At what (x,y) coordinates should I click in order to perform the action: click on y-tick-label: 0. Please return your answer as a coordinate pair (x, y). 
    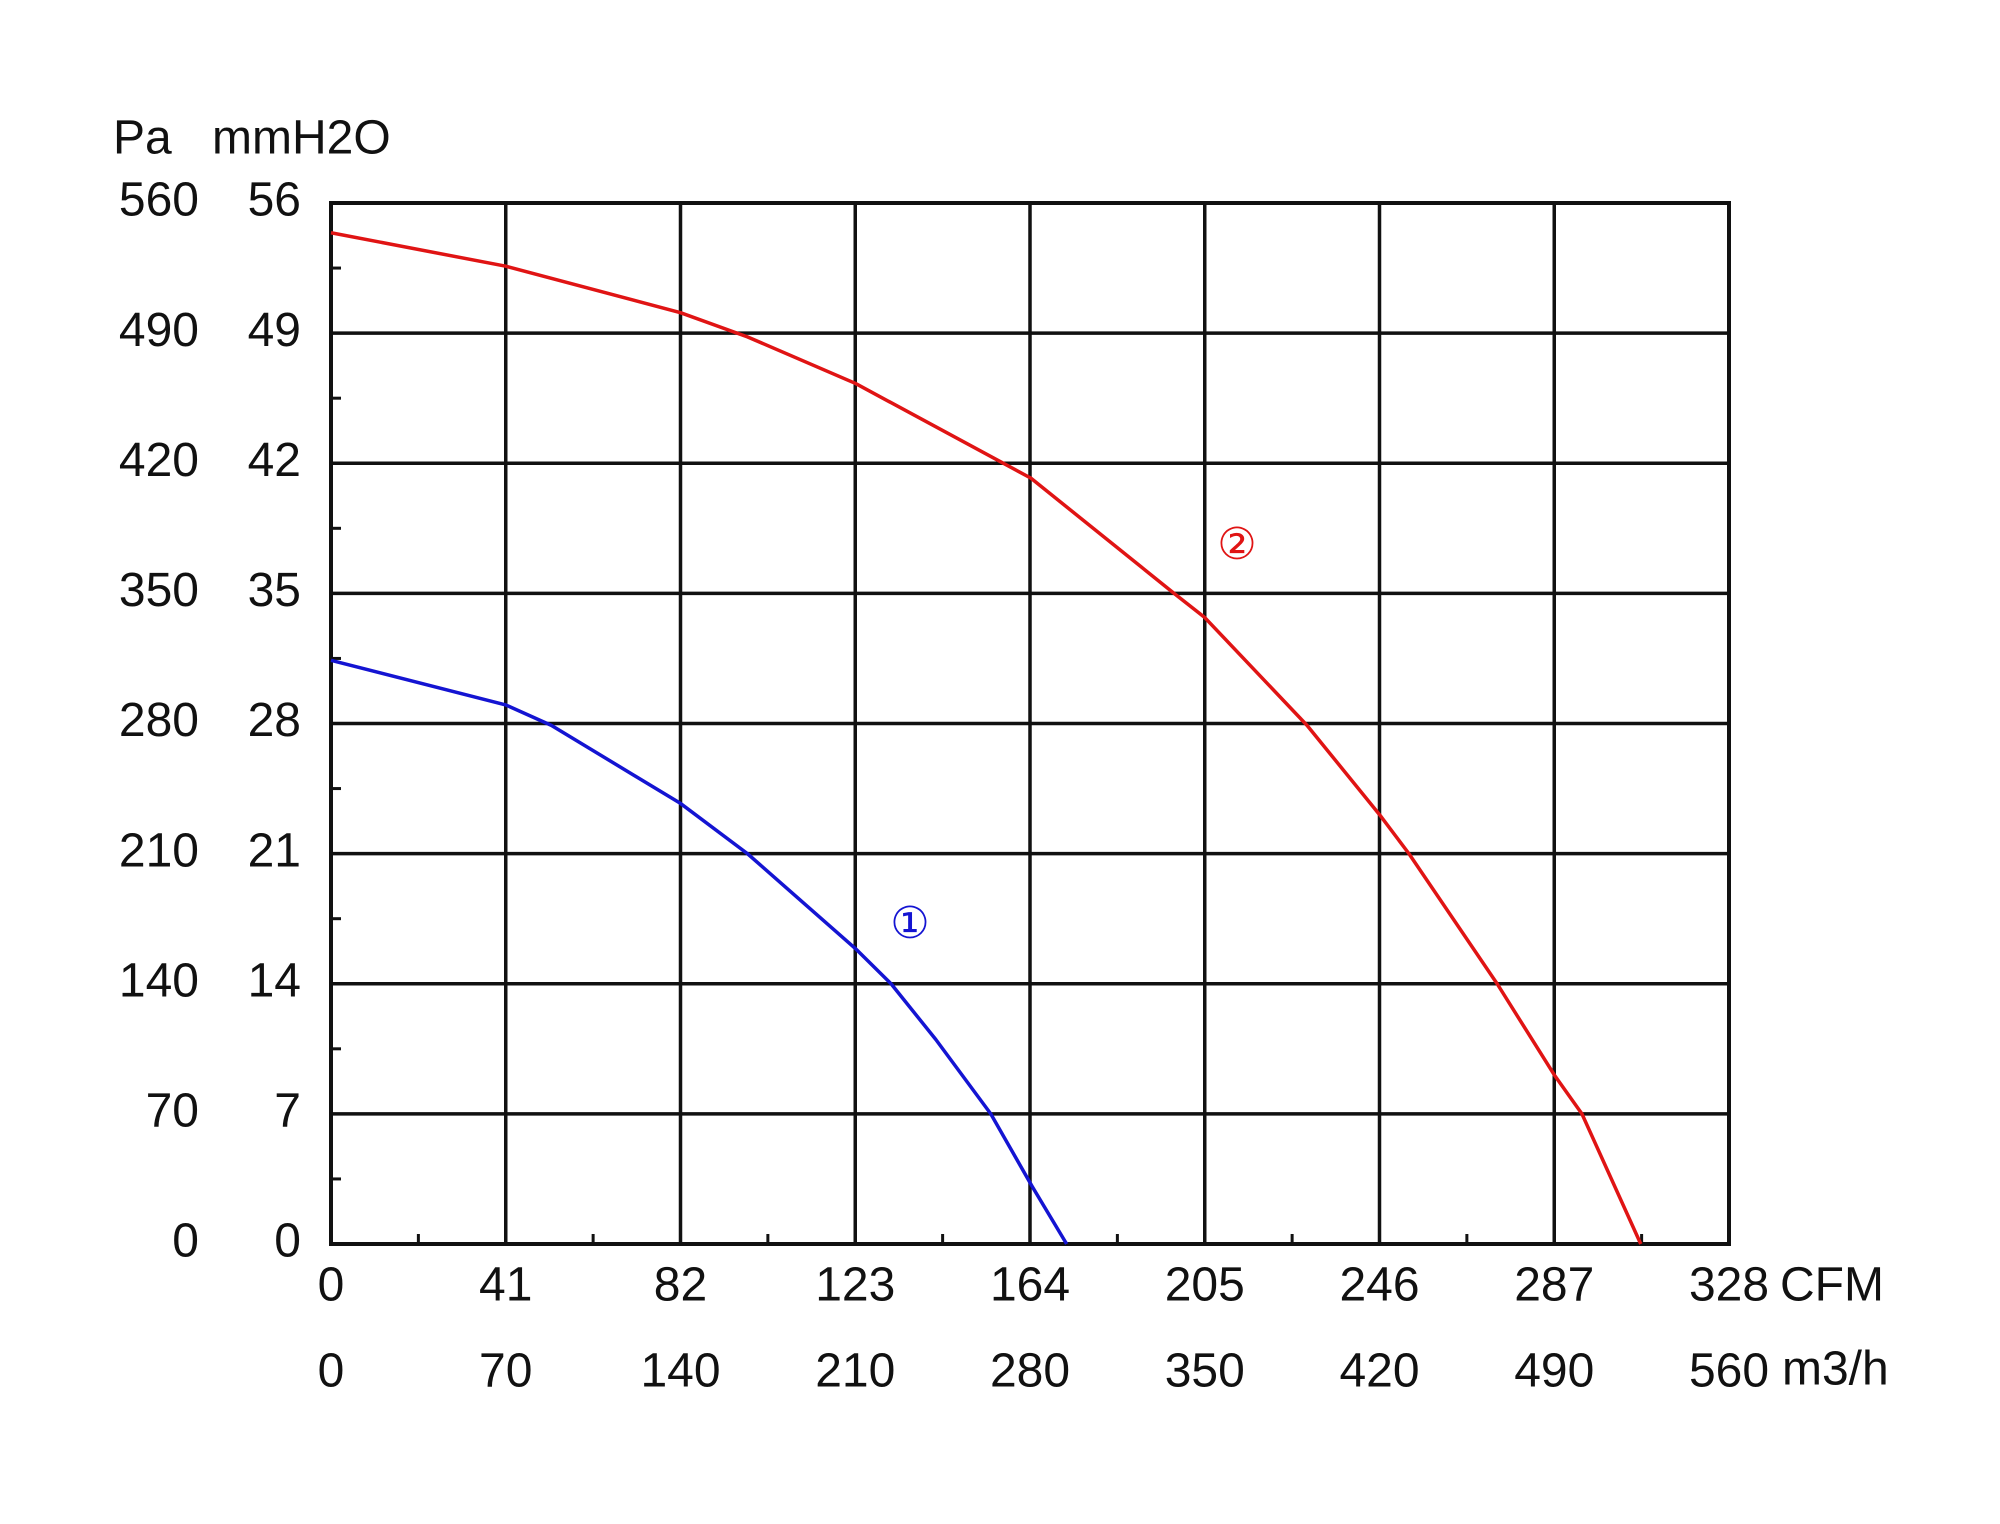
    Looking at the image, I should click on (185, 1241).